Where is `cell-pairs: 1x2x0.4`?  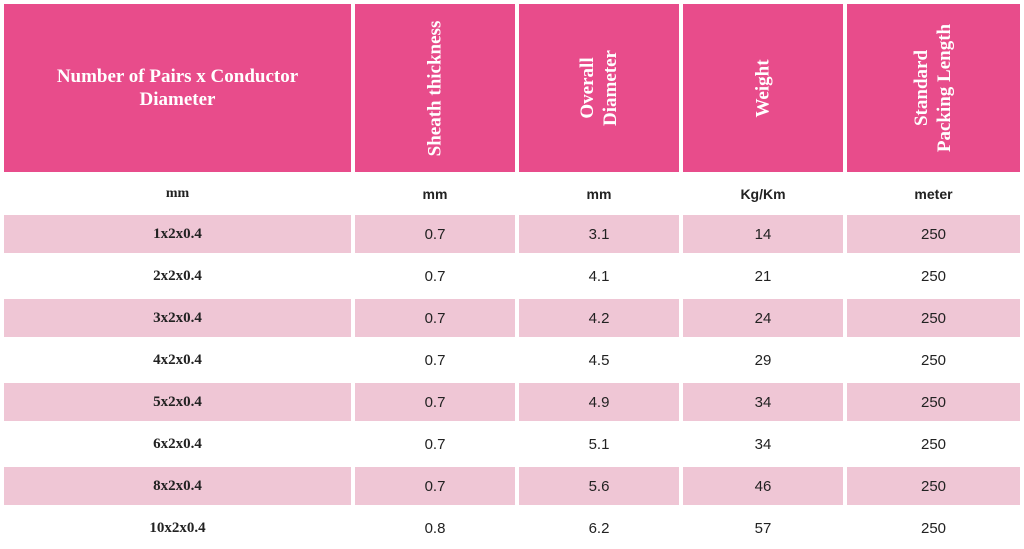 cell-pairs: 1x2x0.4 is located at coordinates (177, 234).